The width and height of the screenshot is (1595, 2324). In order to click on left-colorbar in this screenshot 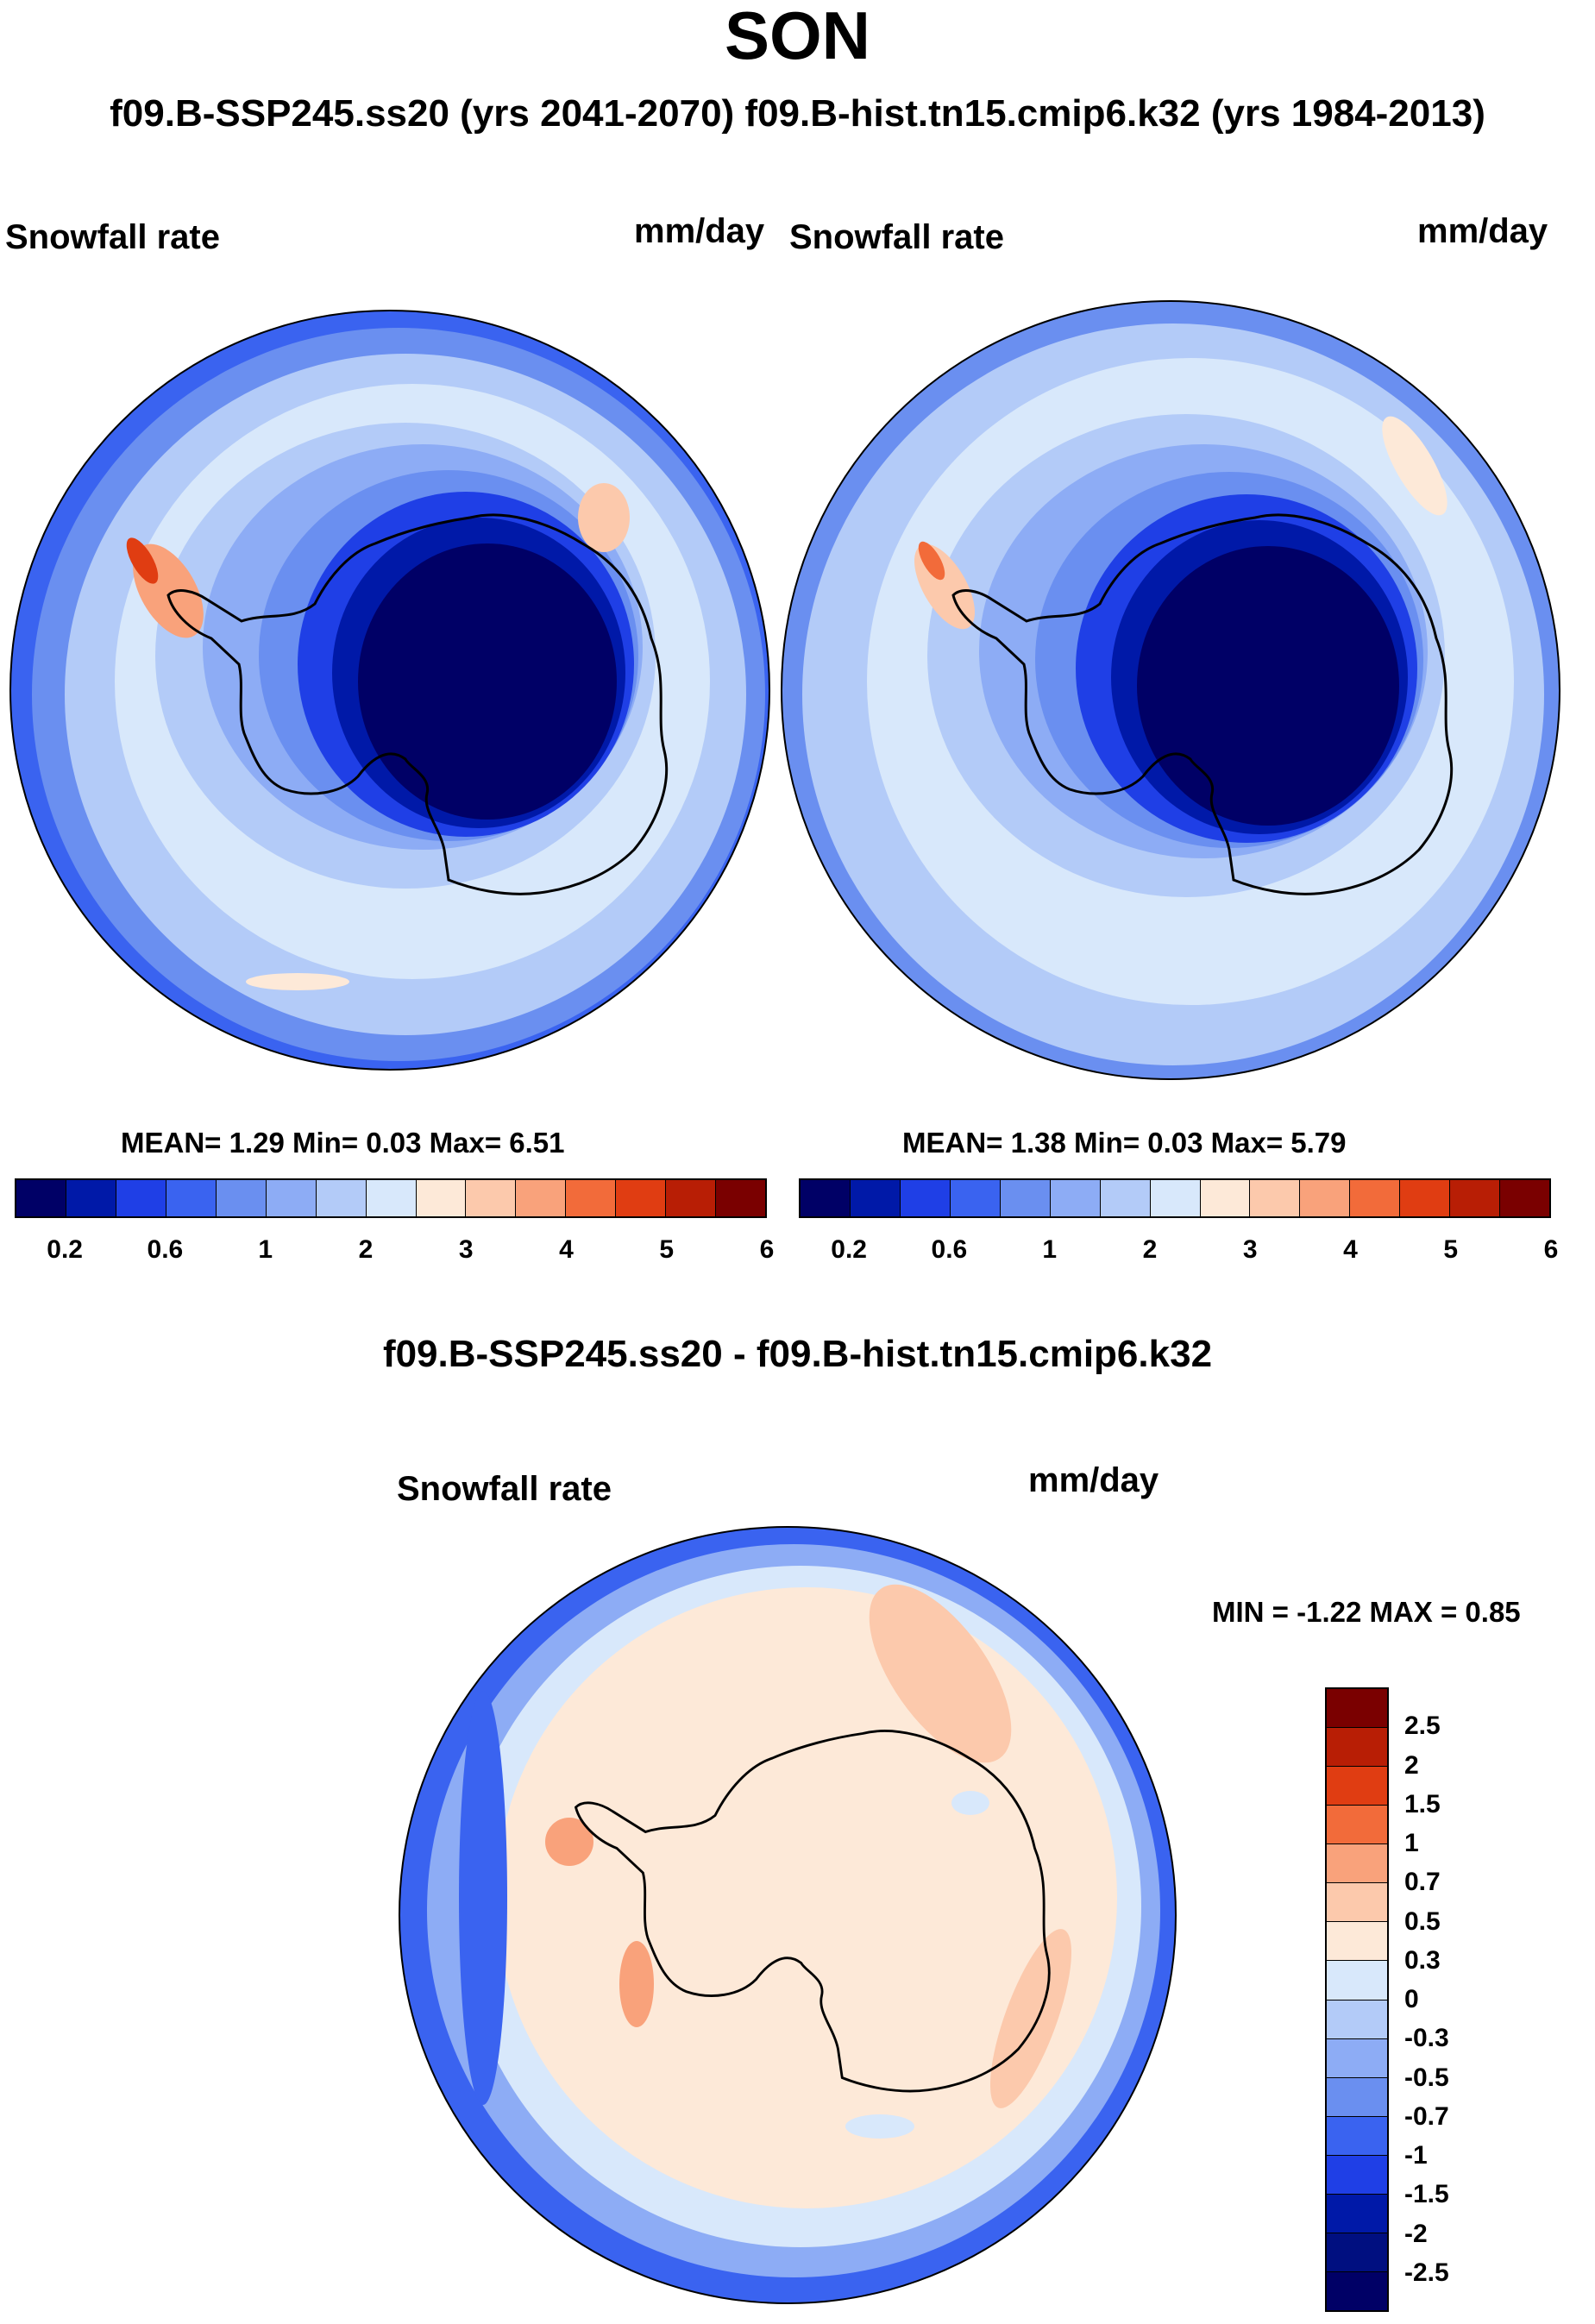, I will do `click(391, 1198)`.